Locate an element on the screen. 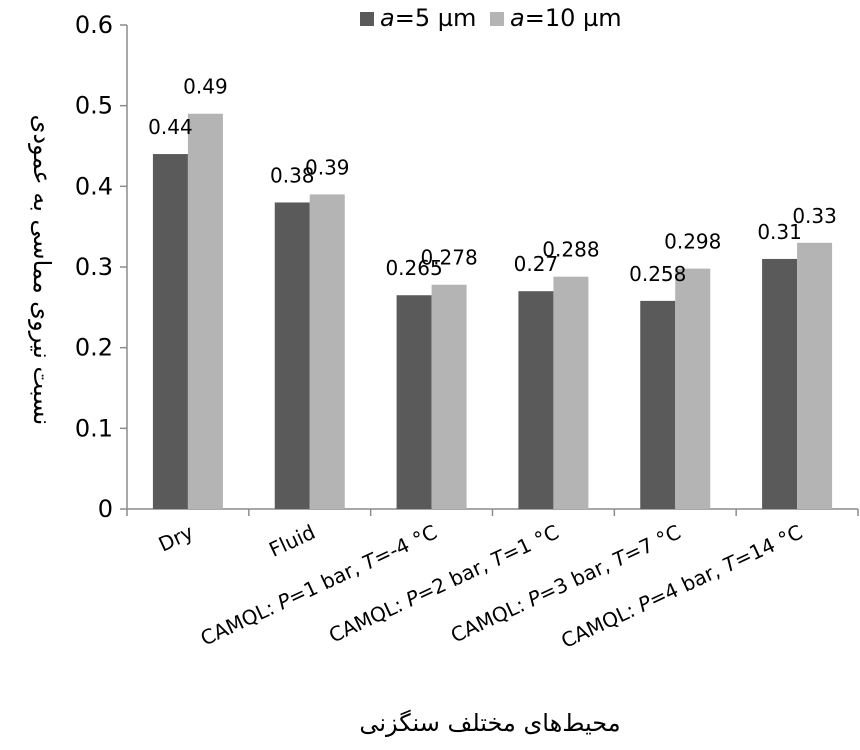 The image size is (860, 750). data-label: 0.49 is located at coordinates (205, 87).